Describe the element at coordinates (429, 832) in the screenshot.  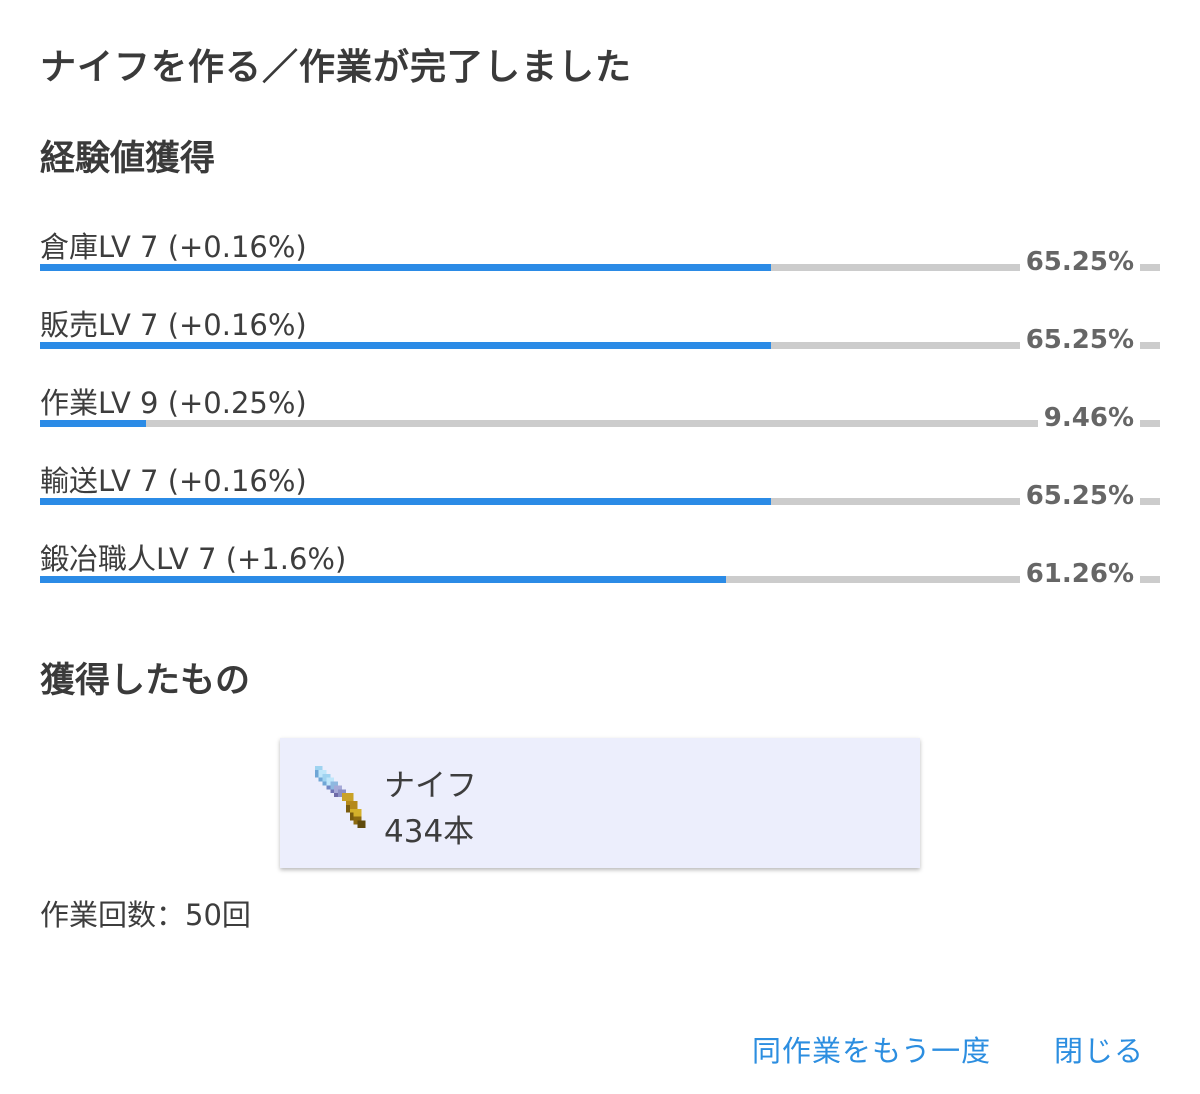
I see `item-count: 434本` at that location.